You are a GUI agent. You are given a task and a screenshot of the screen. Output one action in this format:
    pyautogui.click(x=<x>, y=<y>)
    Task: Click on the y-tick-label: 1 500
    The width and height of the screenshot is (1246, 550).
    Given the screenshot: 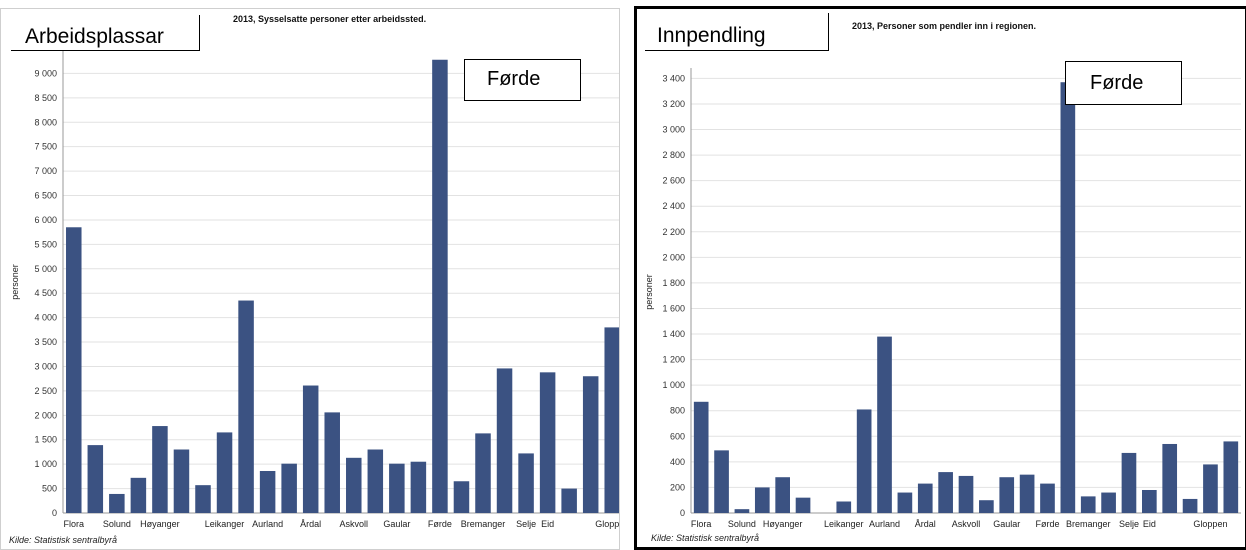 What is the action you would take?
    pyautogui.click(x=45, y=440)
    